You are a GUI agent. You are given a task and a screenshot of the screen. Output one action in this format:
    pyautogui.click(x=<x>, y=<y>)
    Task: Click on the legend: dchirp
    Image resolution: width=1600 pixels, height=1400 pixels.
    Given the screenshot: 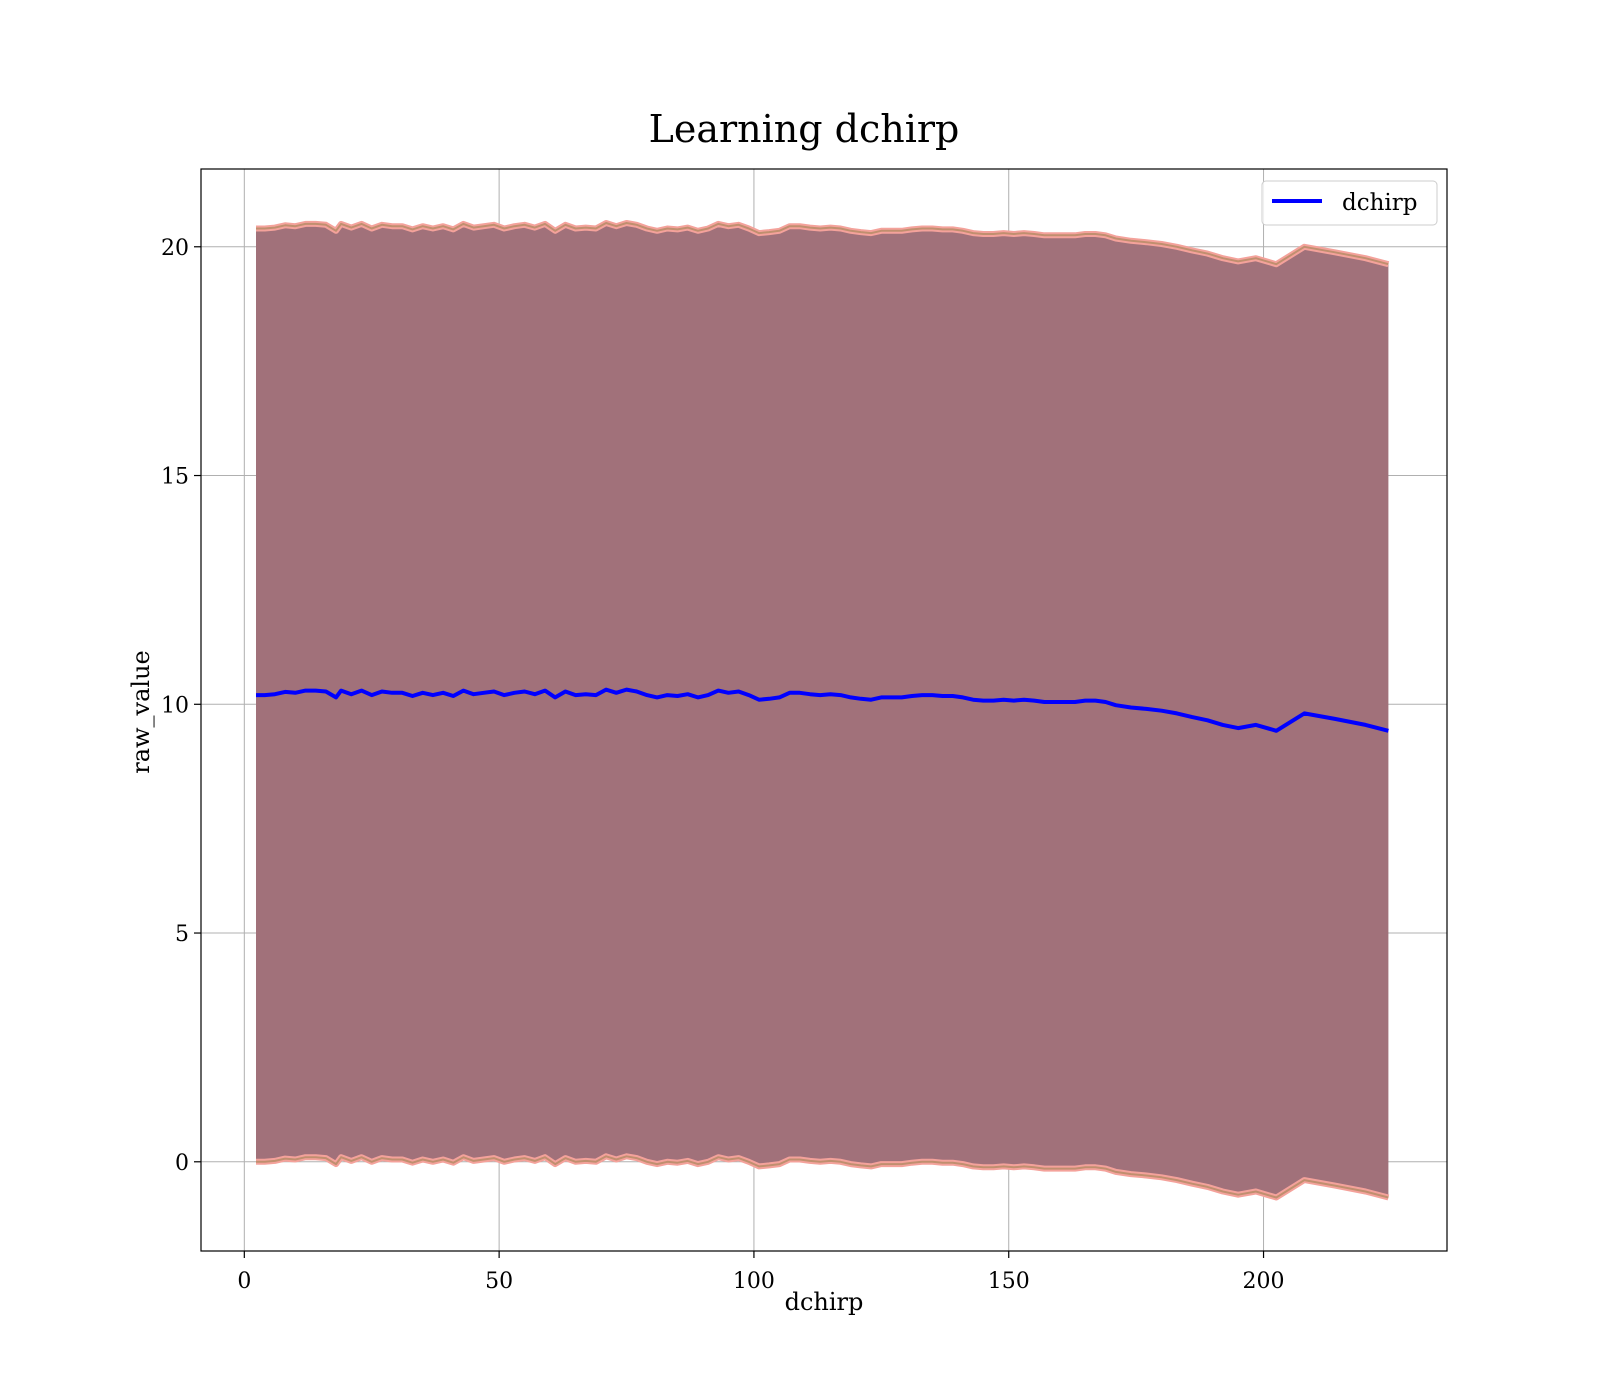 What is the action you would take?
    pyautogui.click(x=1349, y=203)
    